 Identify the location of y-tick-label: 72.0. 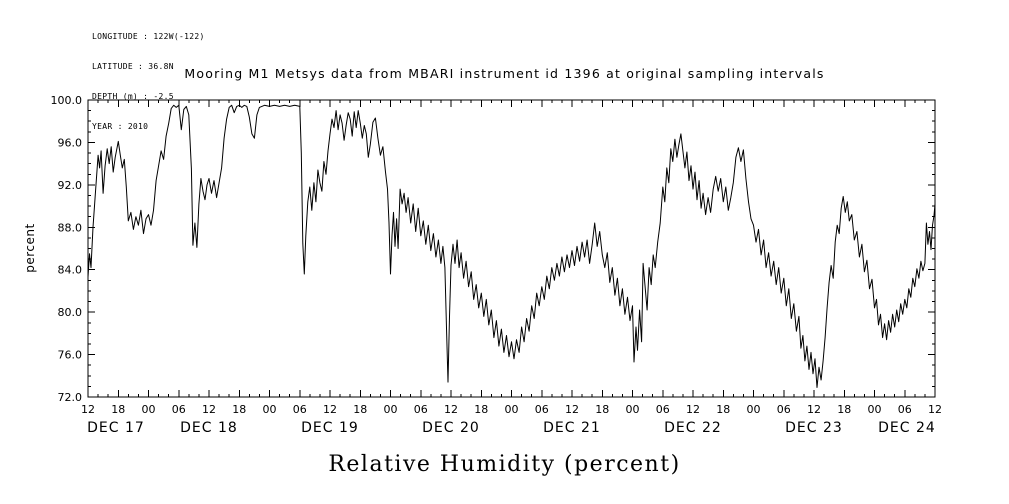
(70, 397).